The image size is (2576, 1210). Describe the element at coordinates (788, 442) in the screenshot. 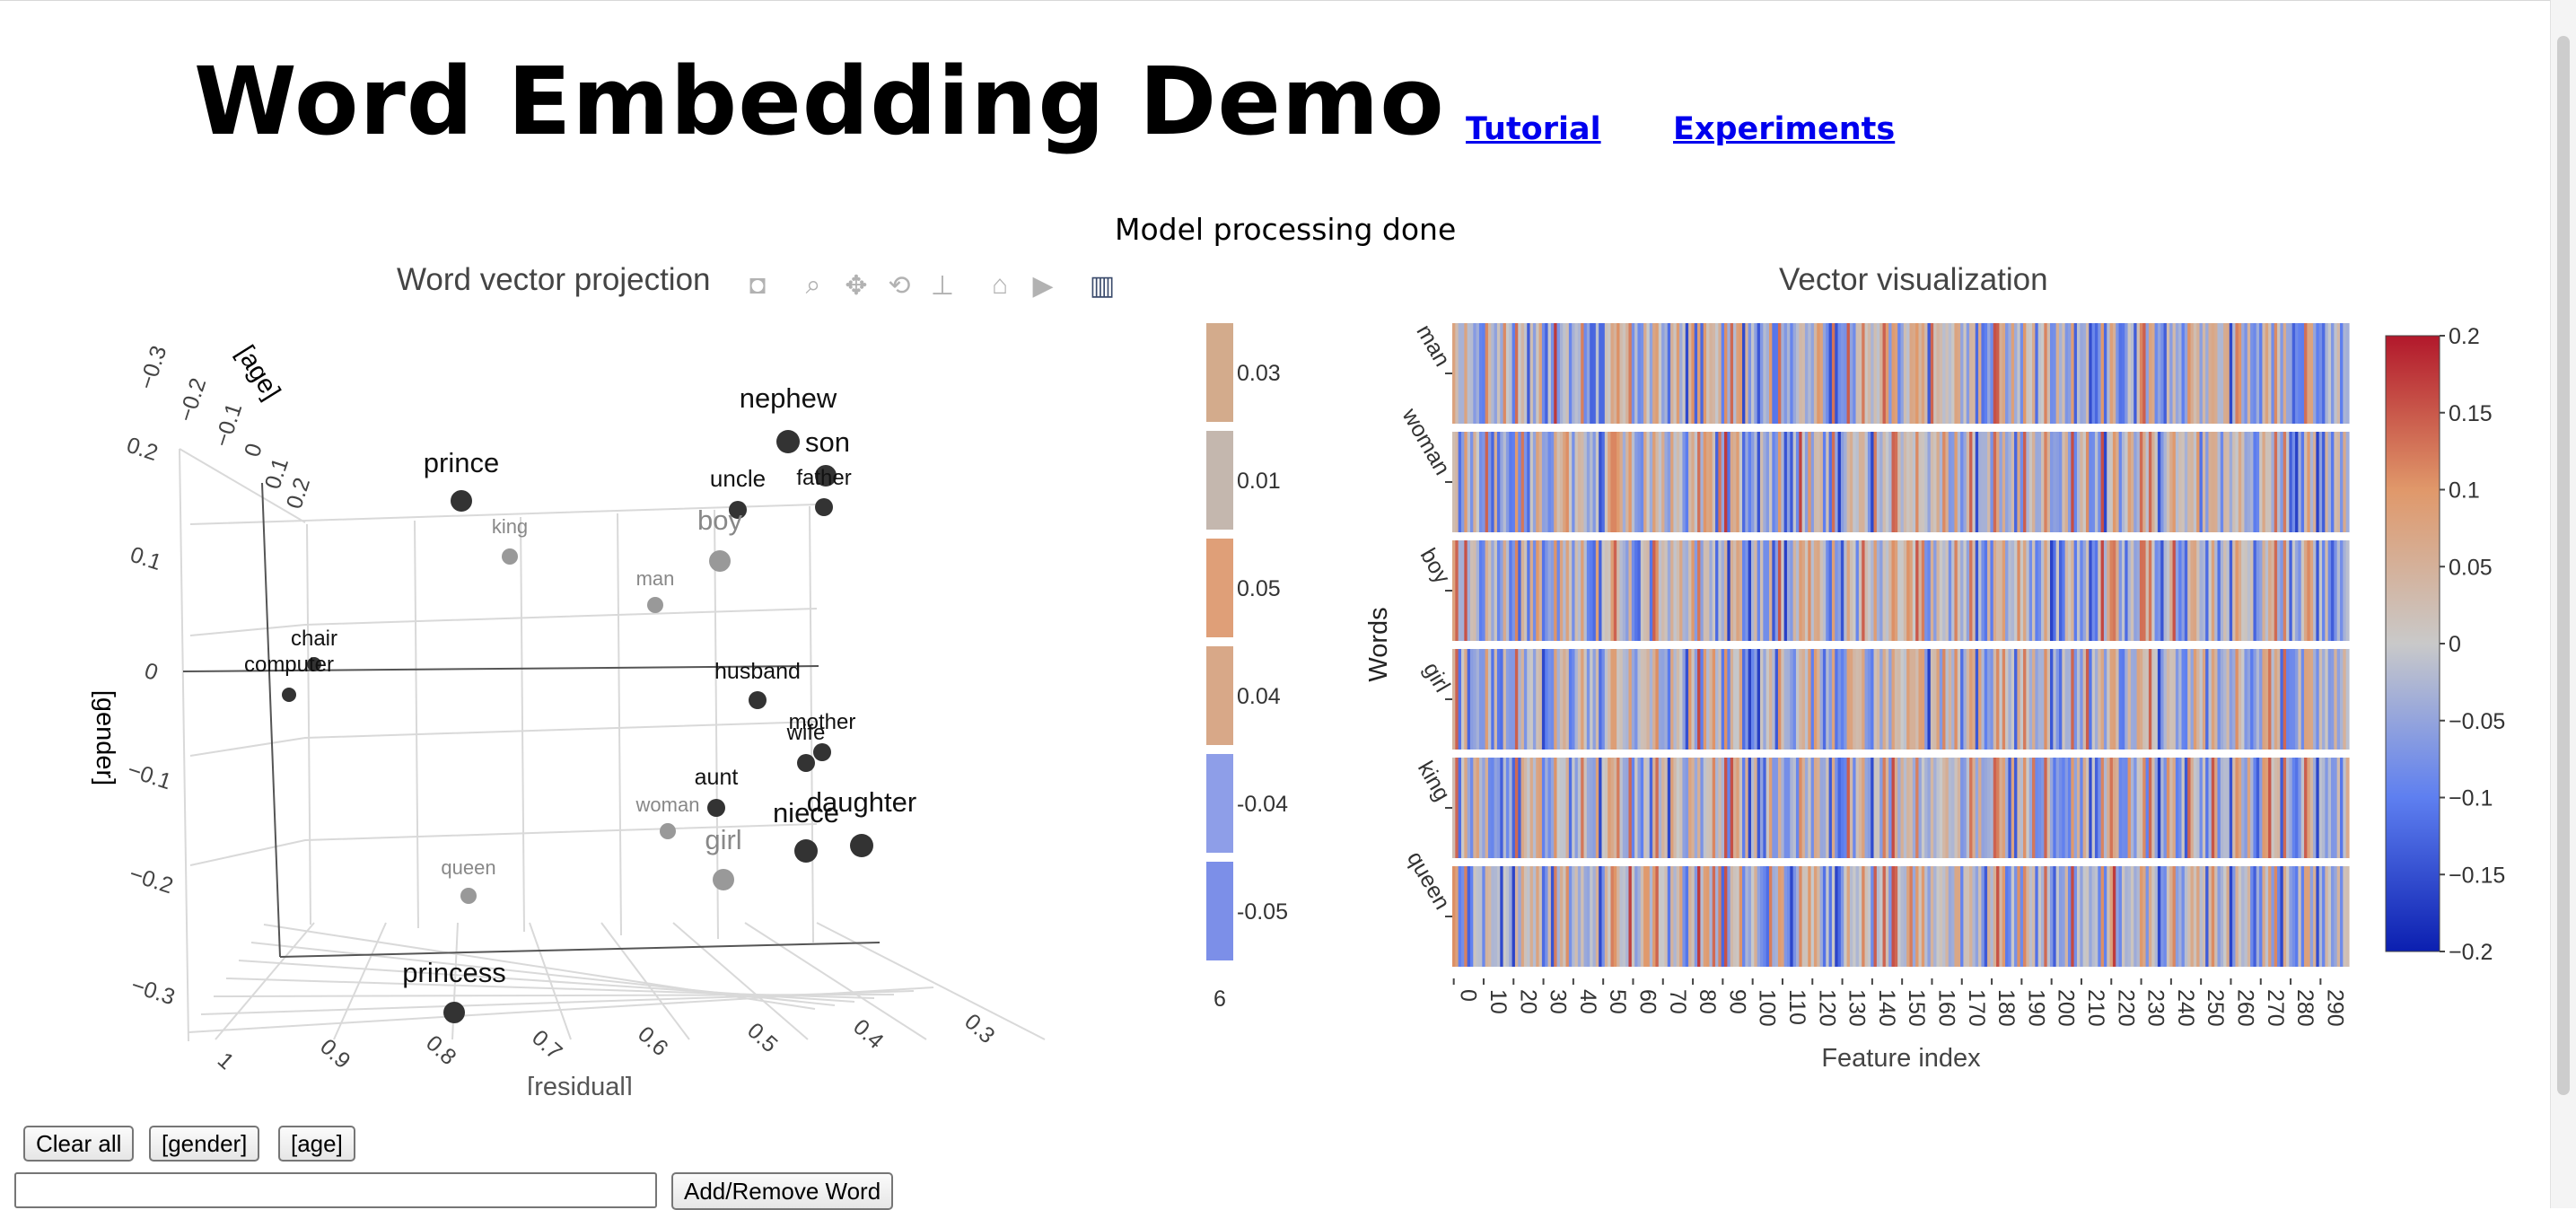

I see `word-point-nephew` at that location.